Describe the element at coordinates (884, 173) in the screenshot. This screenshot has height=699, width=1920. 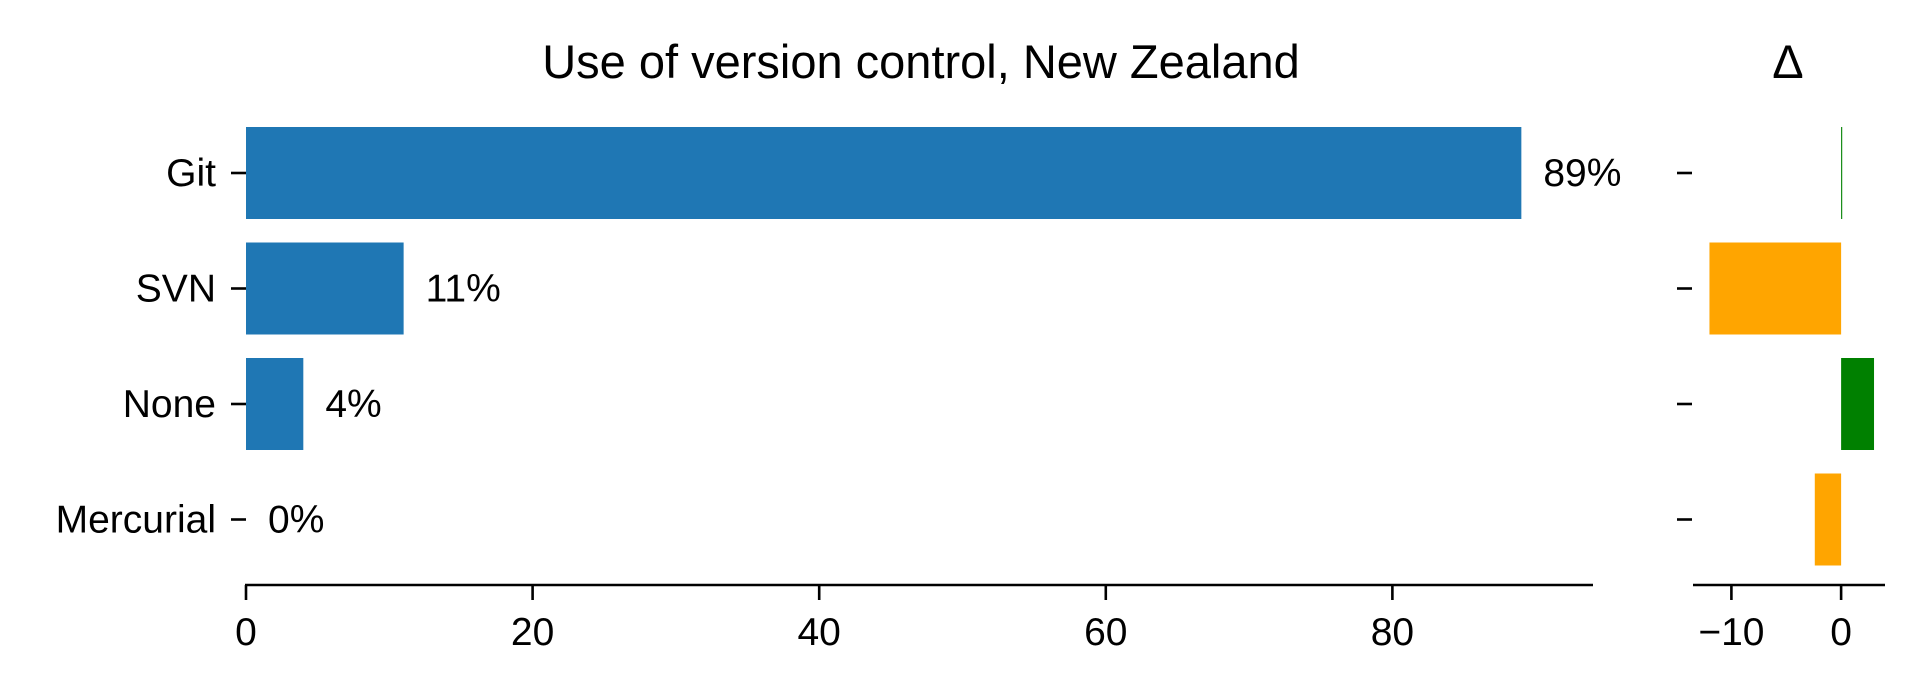
I see `bar-git` at that location.